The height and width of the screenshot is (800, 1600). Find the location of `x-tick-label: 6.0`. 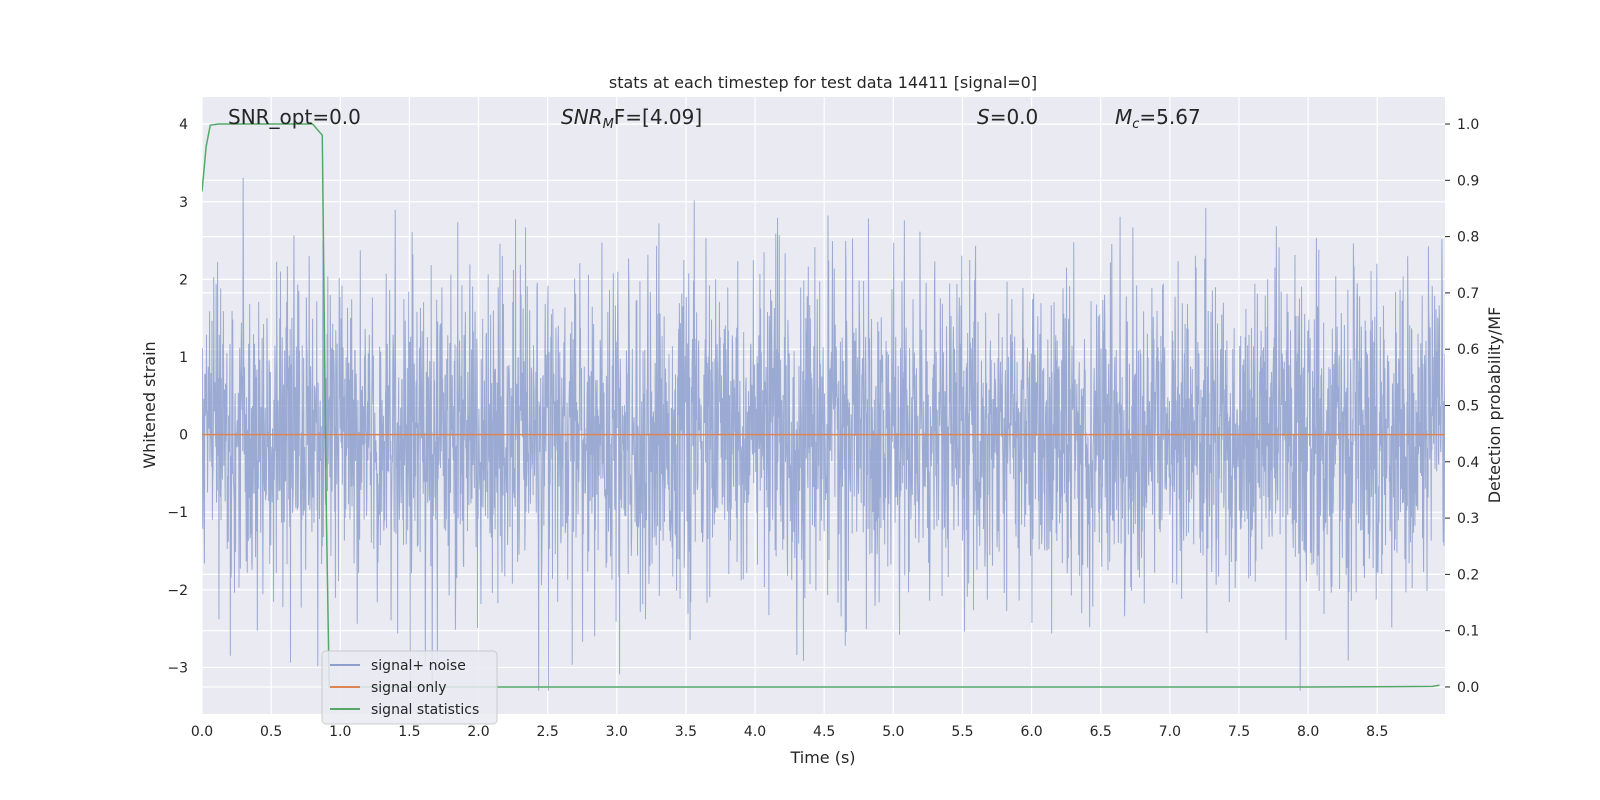

x-tick-label: 6.0 is located at coordinates (1031, 732).